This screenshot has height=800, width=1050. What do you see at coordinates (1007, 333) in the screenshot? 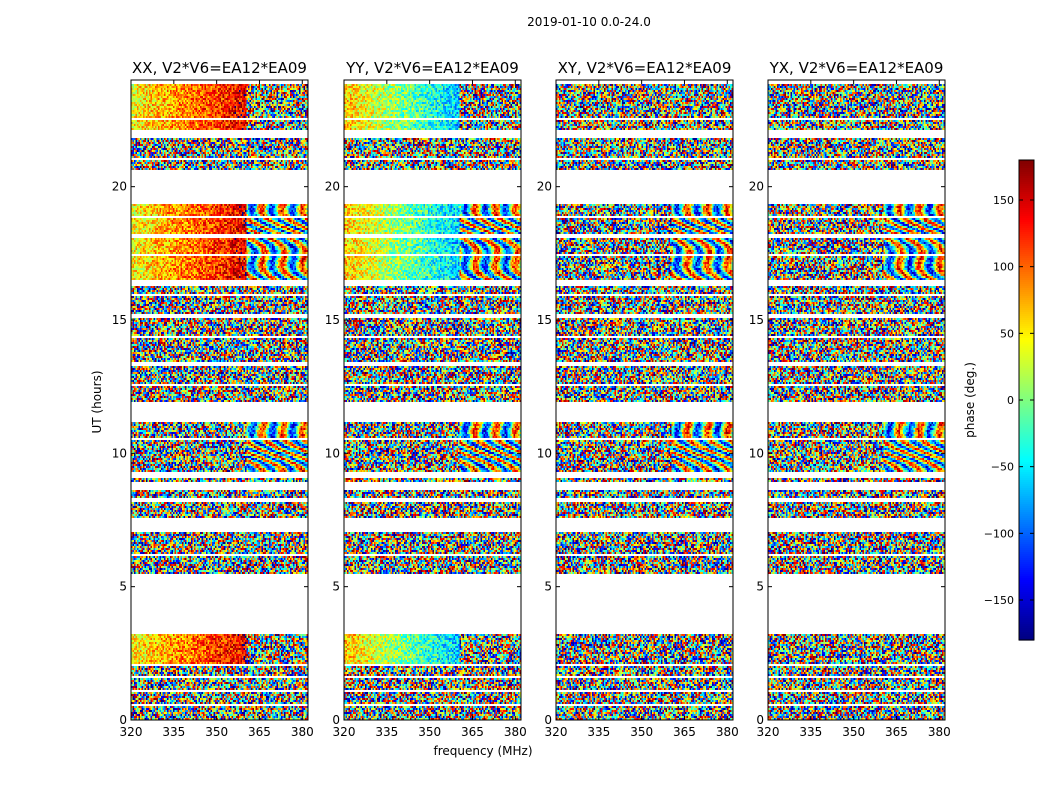
I see `colorbar-tick-label: 50` at bounding box center [1007, 333].